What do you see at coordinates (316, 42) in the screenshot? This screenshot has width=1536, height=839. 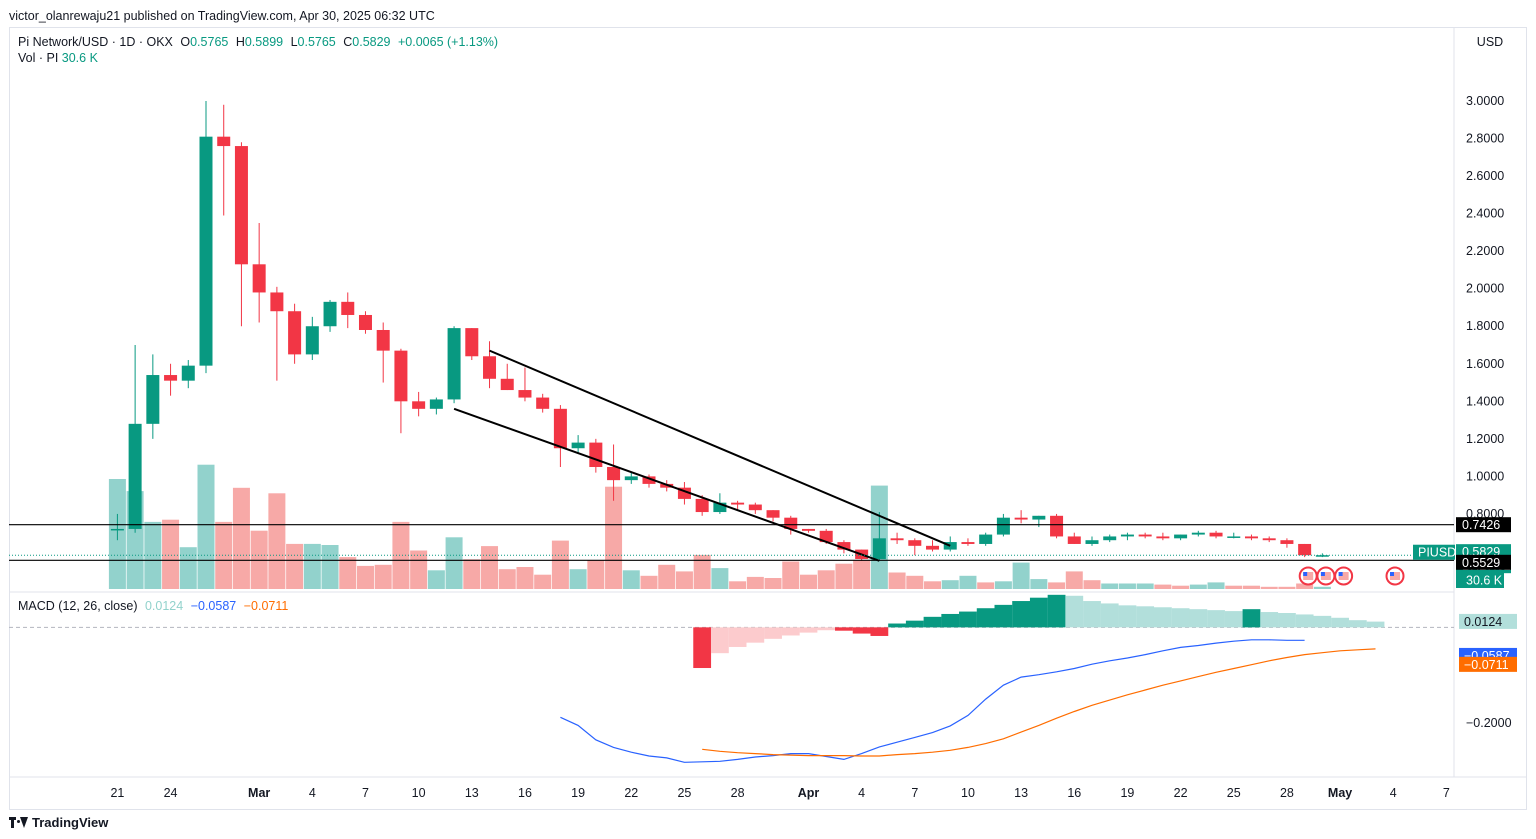 I see `low-value: 0.5765` at bounding box center [316, 42].